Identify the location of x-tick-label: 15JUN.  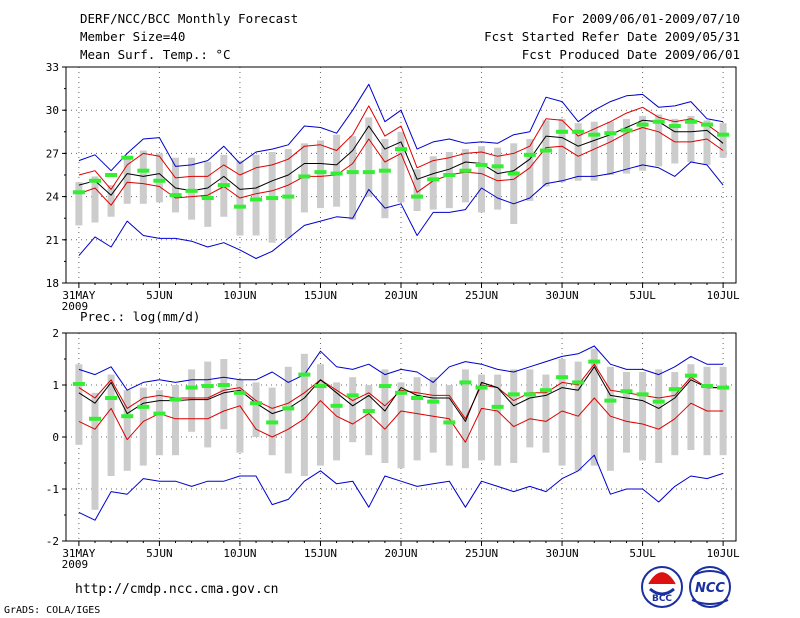
(320, 295).